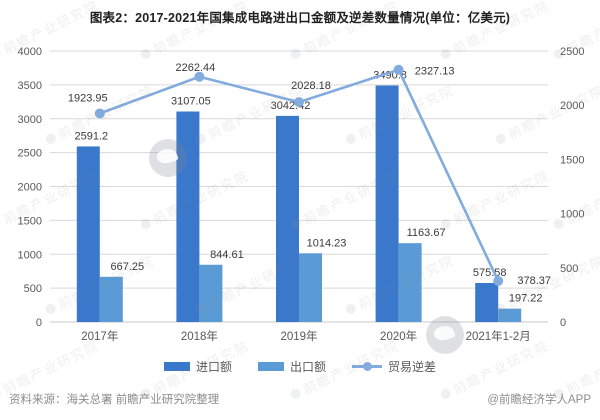 This screenshot has height=420, width=600. Describe the element at coordinates (563, 323) in the screenshot. I see `right-axis-tick: 0` at that location.